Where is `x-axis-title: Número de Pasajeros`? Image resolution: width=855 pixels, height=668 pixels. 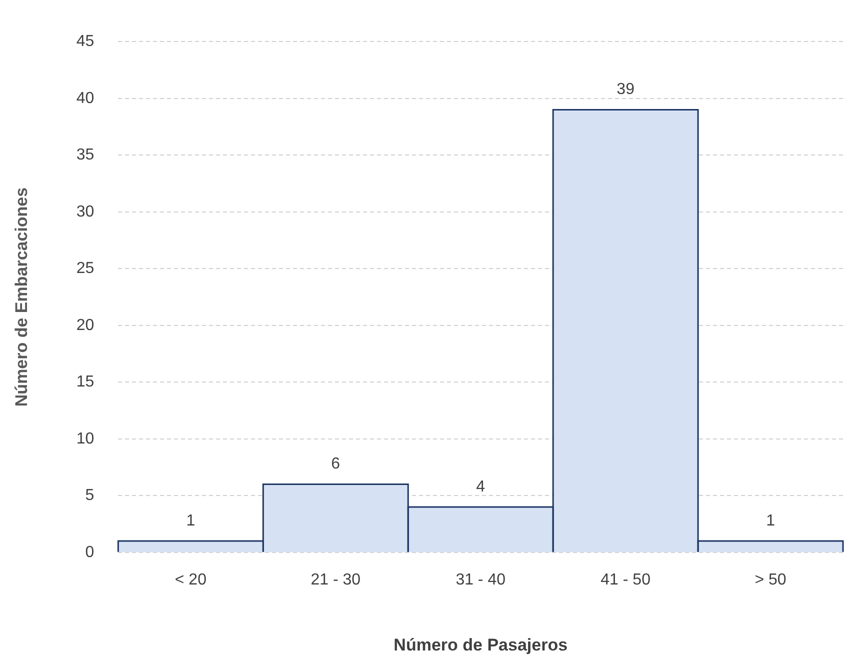 x-axis-title: Número de Pasajeros is located at coordinates (481, 644).